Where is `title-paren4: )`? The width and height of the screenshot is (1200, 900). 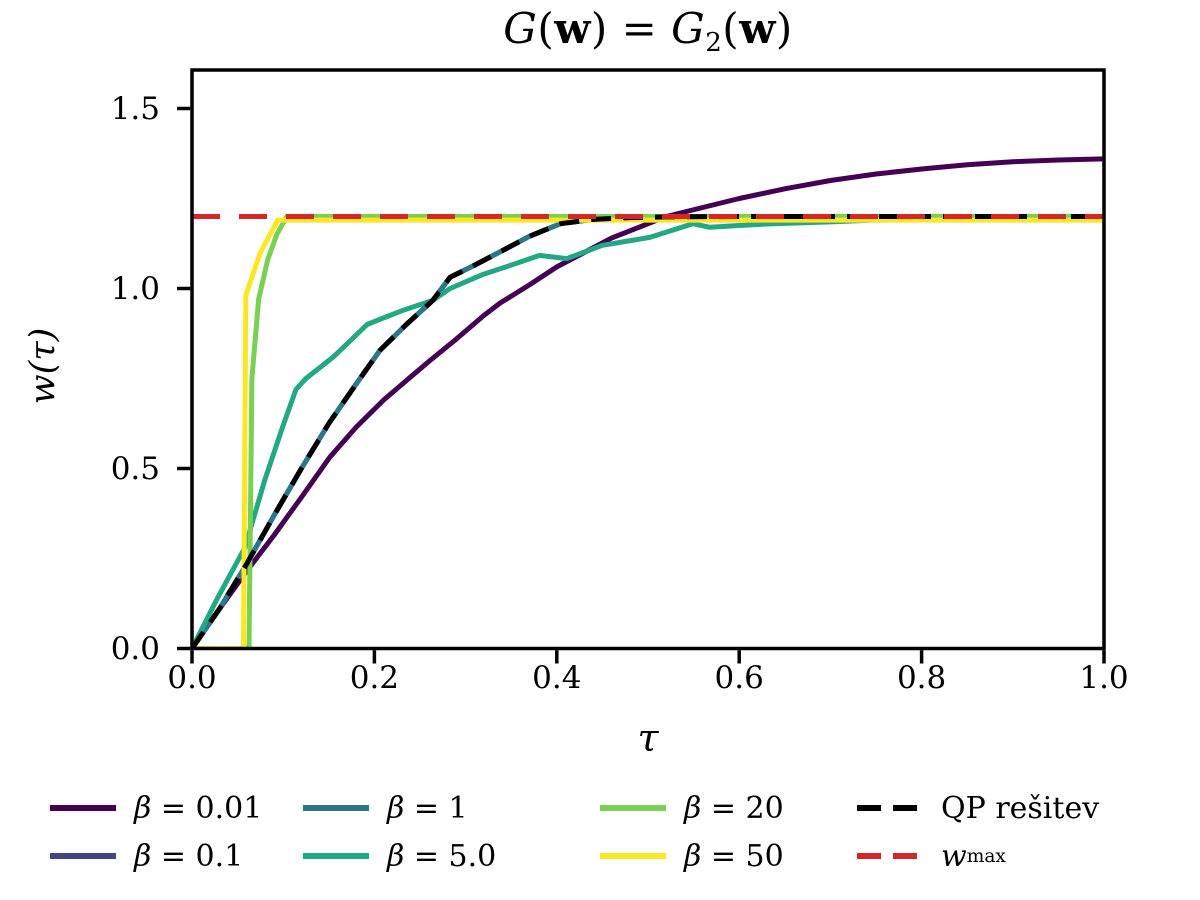 title-paren4: ) is located at coordinates (784, 28).